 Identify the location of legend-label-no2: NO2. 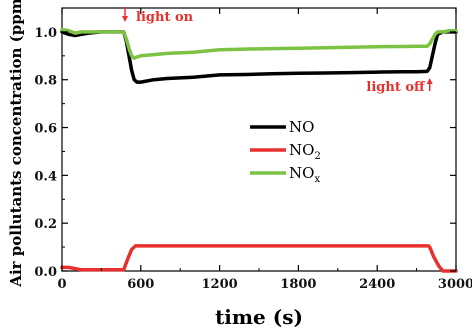
(305, 151).